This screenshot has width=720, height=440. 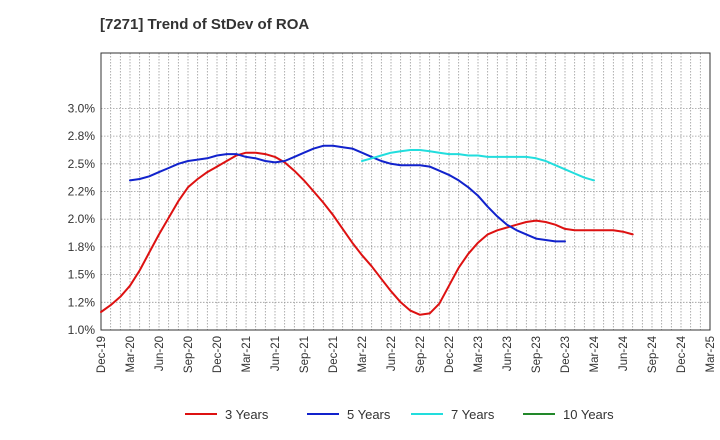 I want to click on chart-title: [7271] Trend of StDev of ROA, so click(x=205, y=24).